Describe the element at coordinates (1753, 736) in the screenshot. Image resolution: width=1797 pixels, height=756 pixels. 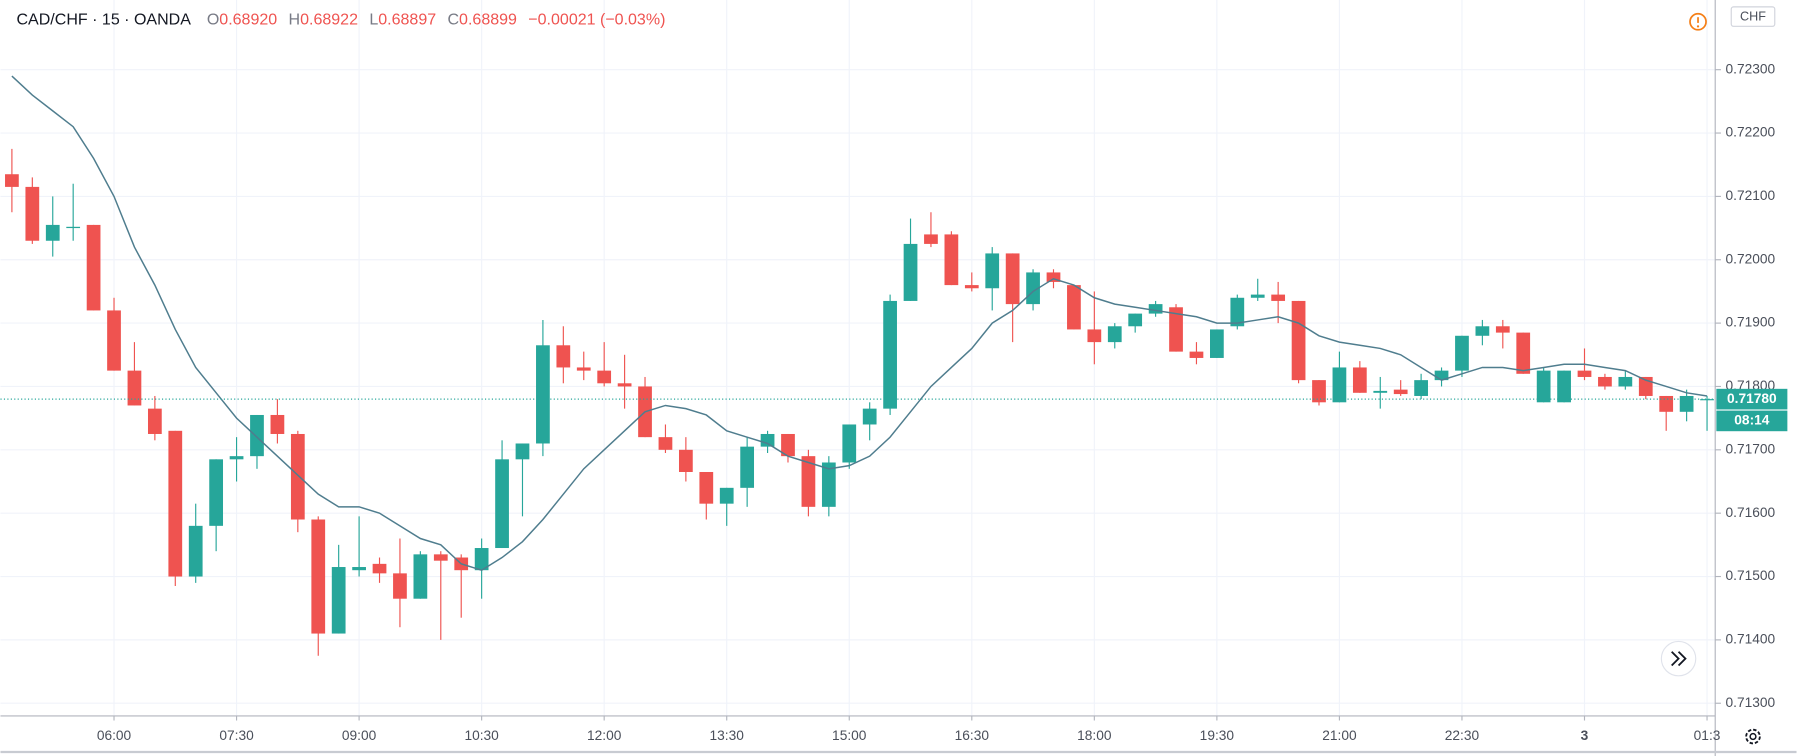
I see `settings-icon` at that location.